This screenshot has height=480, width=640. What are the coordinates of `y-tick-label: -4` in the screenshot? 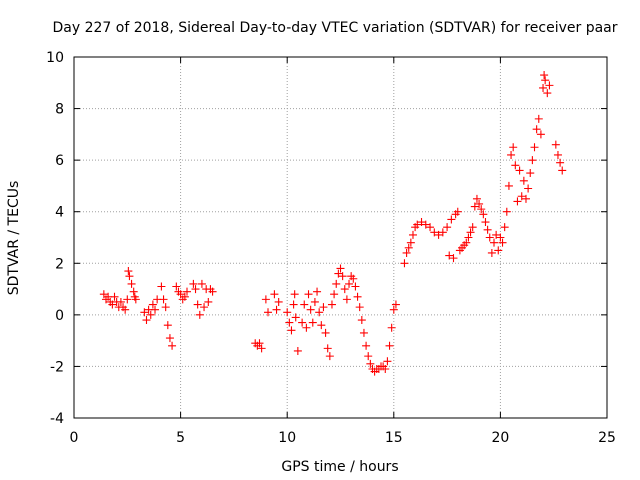 It's located at (57, 419).